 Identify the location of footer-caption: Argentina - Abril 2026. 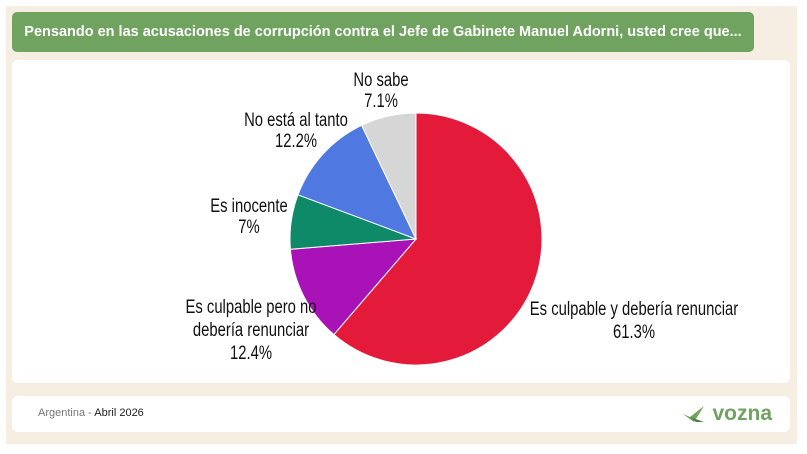
(91, 413).